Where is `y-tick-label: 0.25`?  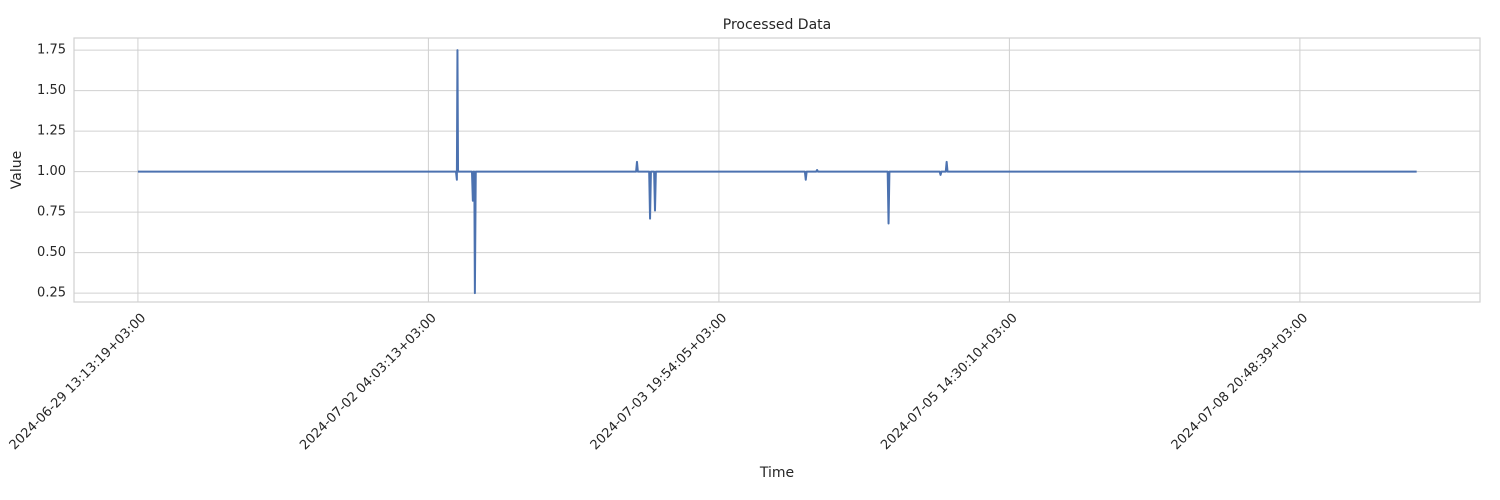 y-tick-label: 0.25 is located at coordinates (51, 293).